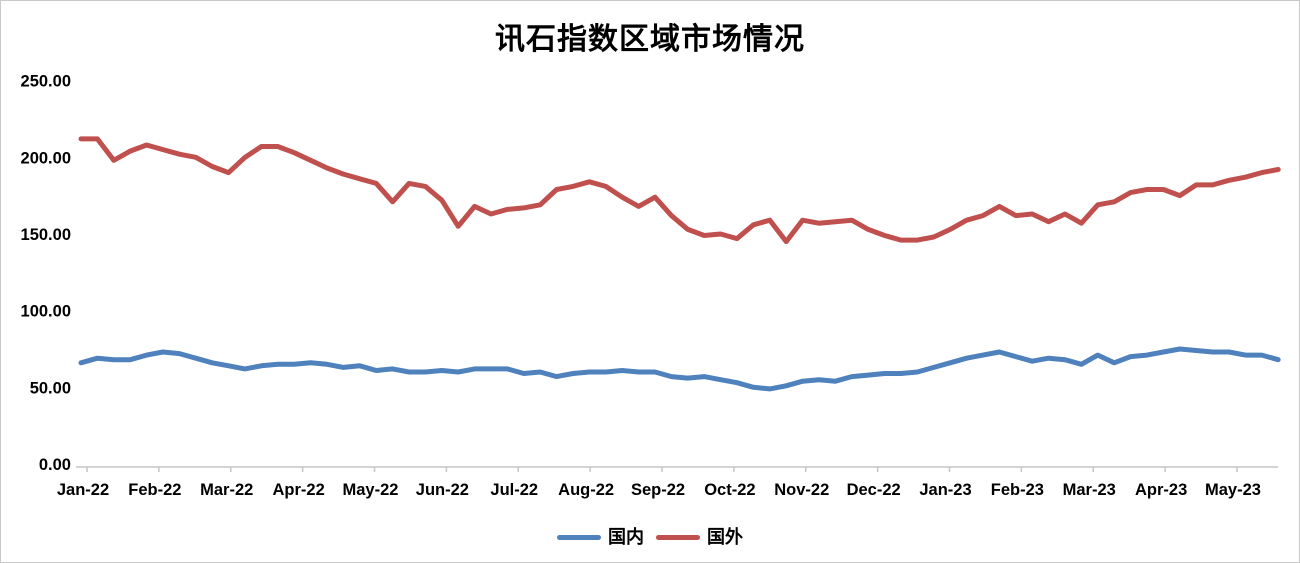 The height and width of the screenshot is (563, 1300). Describe the element at coordinates (874, 490) in the screenshot. I see `x-axis-label: Dec-22` at that location.